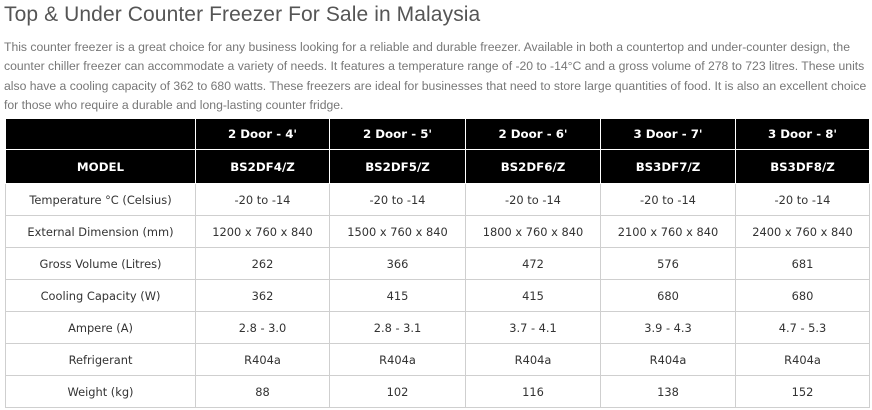 This screenshot has width=872, height=410. What do you see at coordinates (533, 166) in the screenshot?
I see `header-cell-model: BS2DF6/Z` at bounding box center [533, 166].